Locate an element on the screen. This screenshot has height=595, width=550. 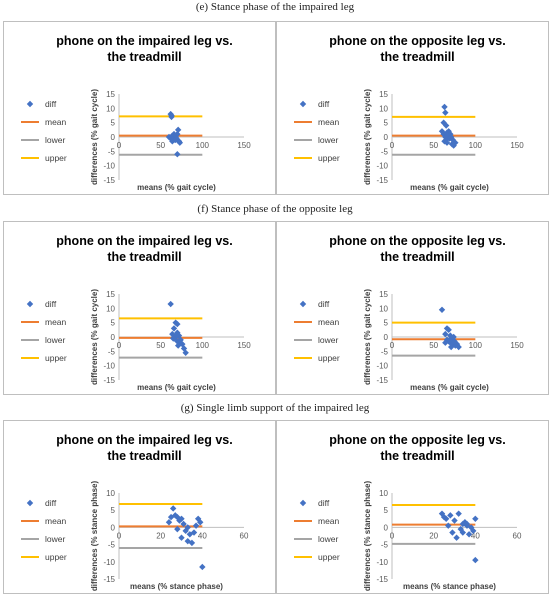
x-tick-label: 100 is located at coordinates (476, 145).